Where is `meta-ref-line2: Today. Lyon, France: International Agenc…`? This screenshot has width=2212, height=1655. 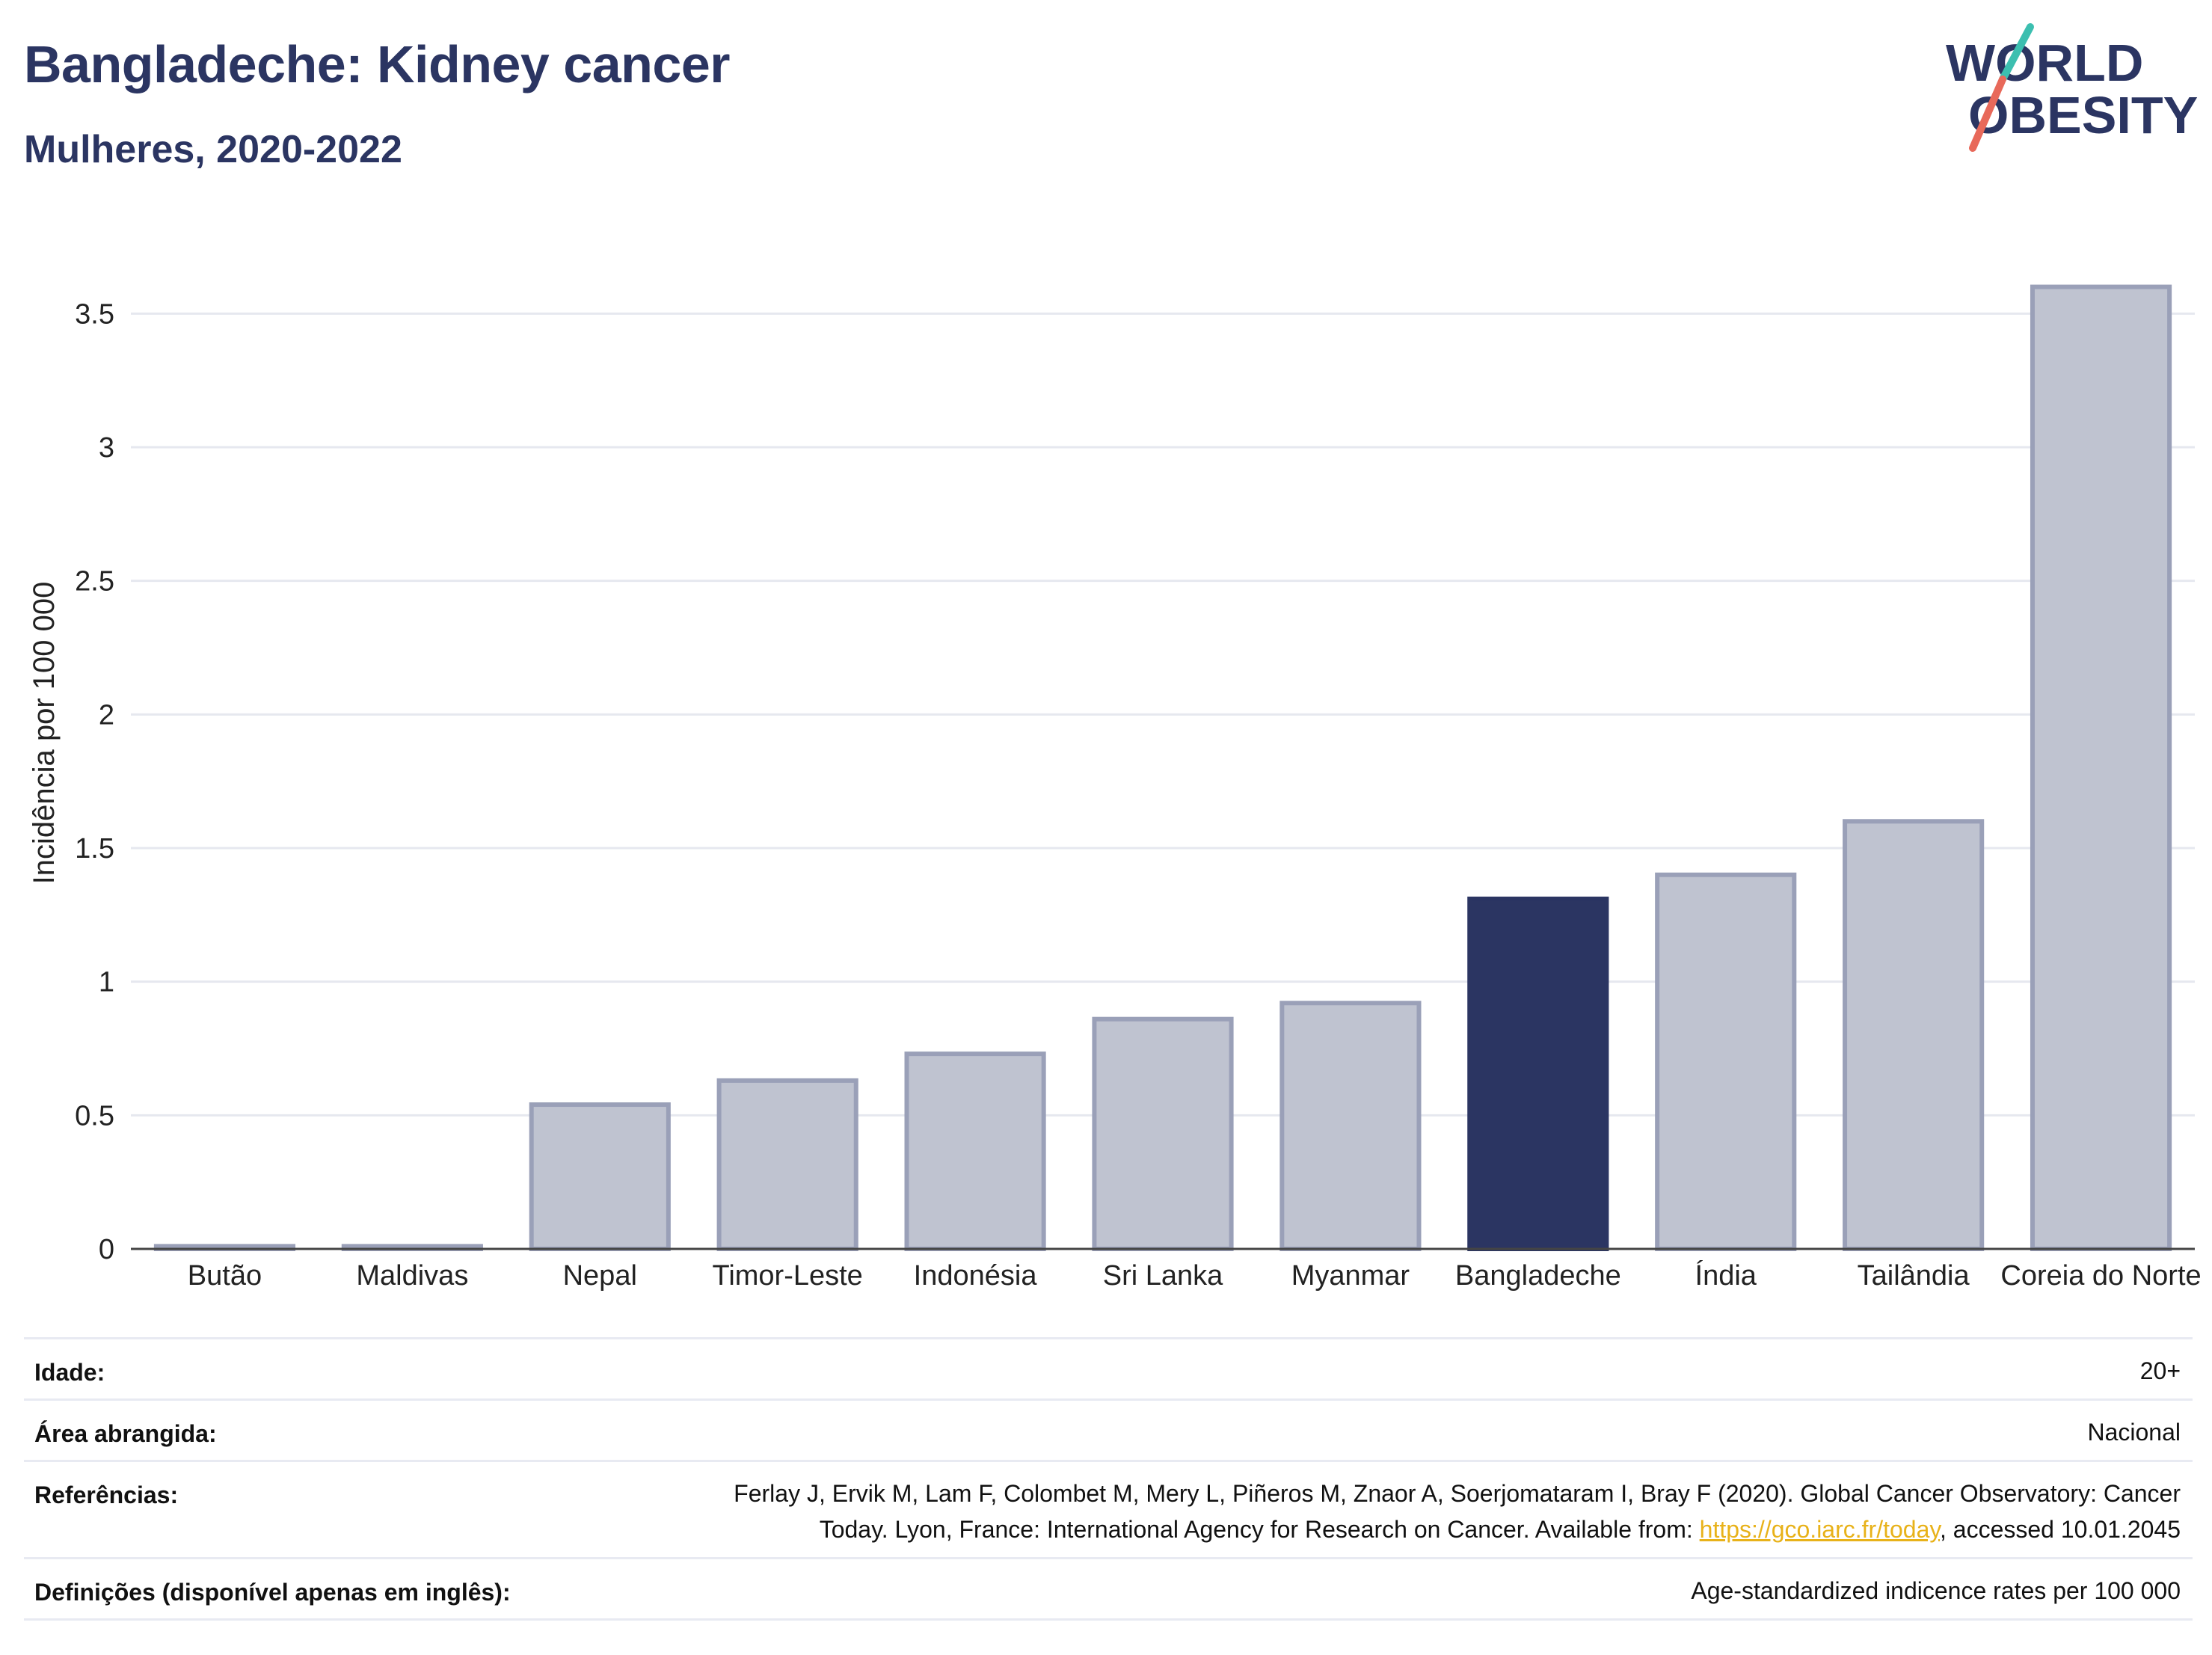 meta-ref-line2: Today. Lyon, France: International Agenc… is located at coordinates (1457, 1529).